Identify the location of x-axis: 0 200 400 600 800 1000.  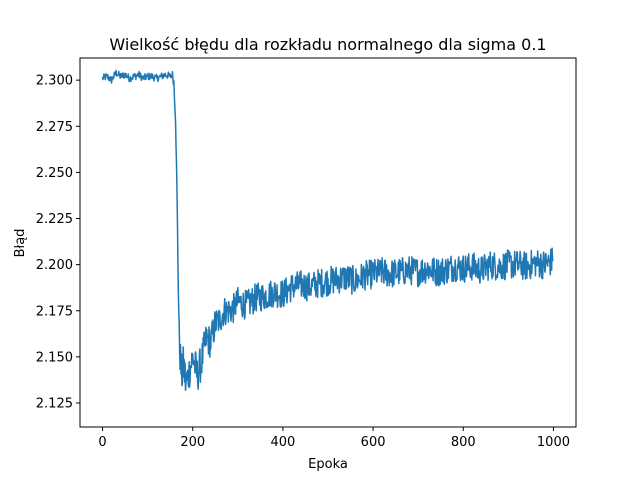
(334, 438).